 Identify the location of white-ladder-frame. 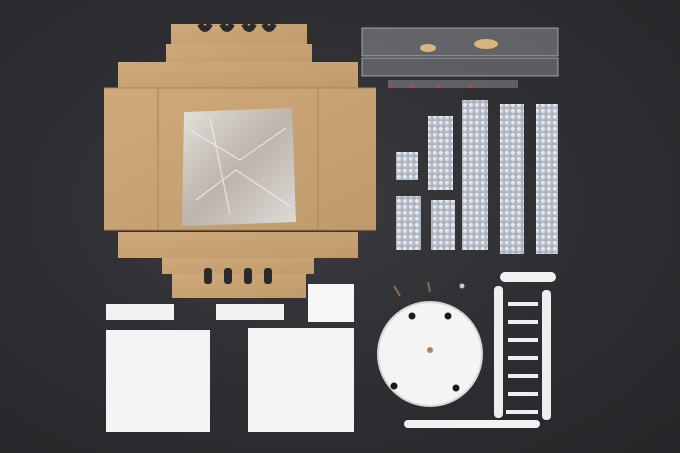
(480, 350).